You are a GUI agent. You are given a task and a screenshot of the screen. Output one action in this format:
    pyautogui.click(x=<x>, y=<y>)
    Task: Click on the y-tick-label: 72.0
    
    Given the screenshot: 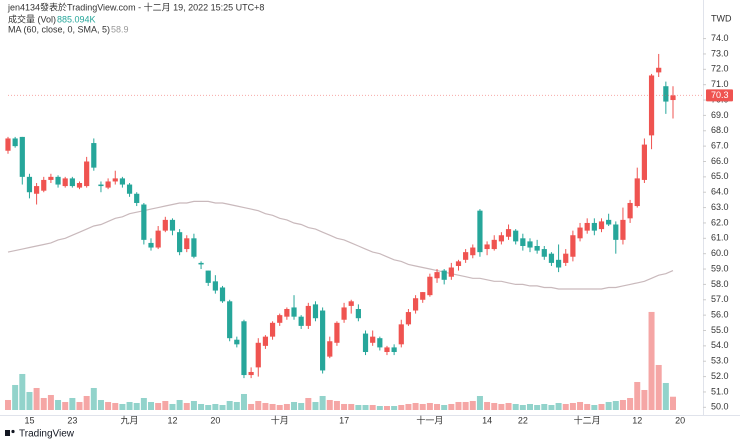 What is the action you would take?
    pyautogui.click(x=720, y=69)
    